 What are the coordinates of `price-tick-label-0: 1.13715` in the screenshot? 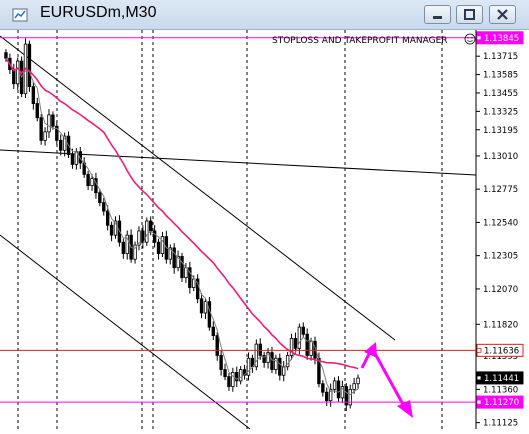 It's located at (500, 57).